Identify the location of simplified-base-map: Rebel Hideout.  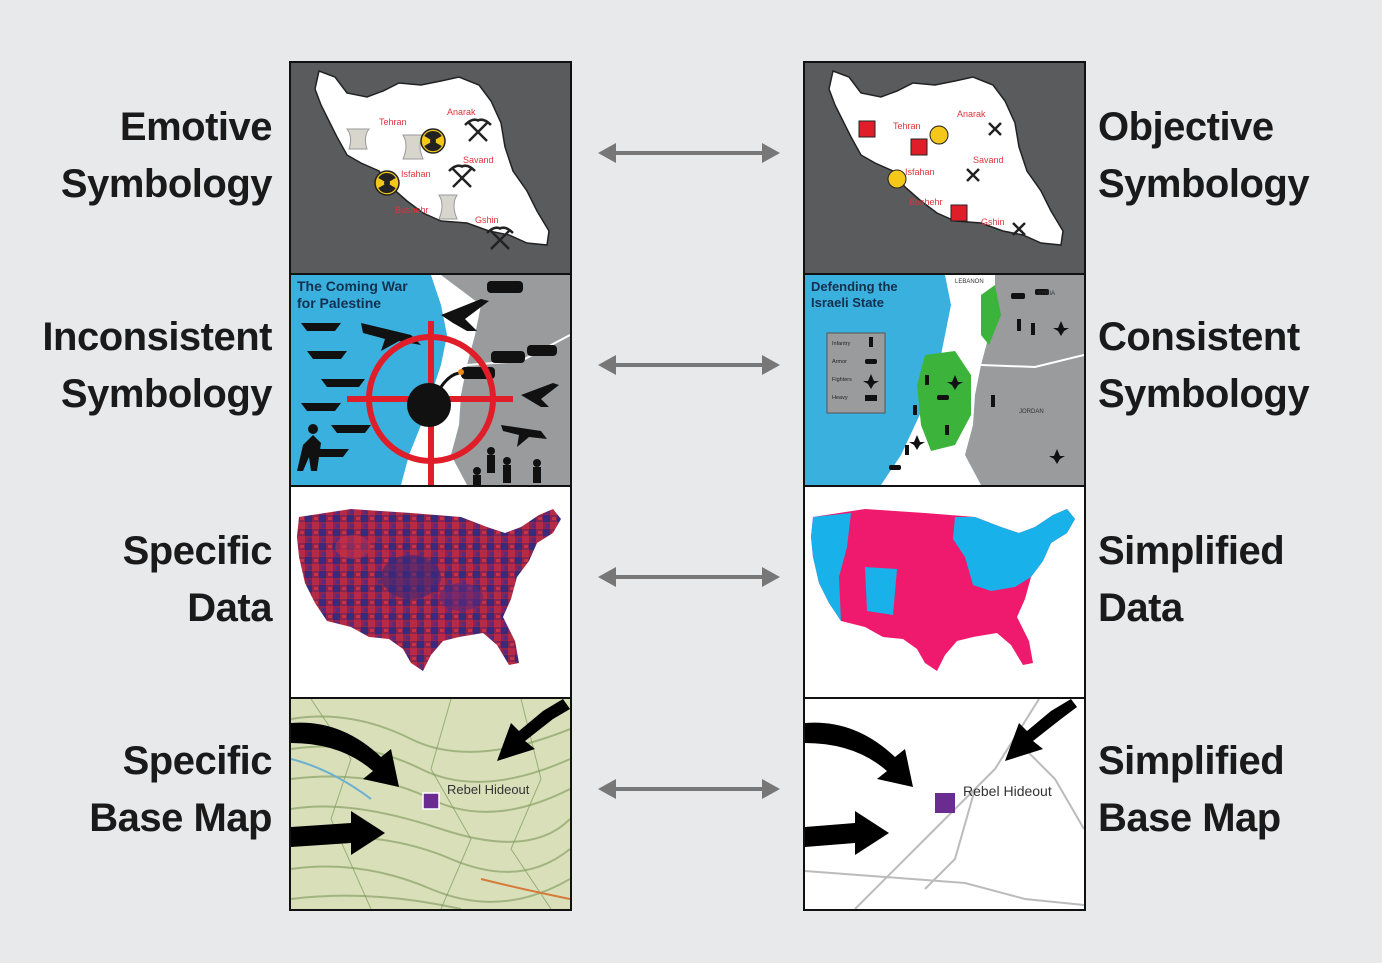
(944, 804).